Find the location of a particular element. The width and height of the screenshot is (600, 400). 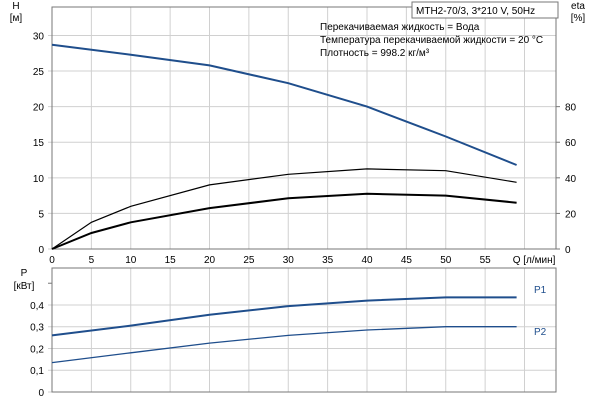

y-tick-label: 15 is located at coordinates (39, 143).